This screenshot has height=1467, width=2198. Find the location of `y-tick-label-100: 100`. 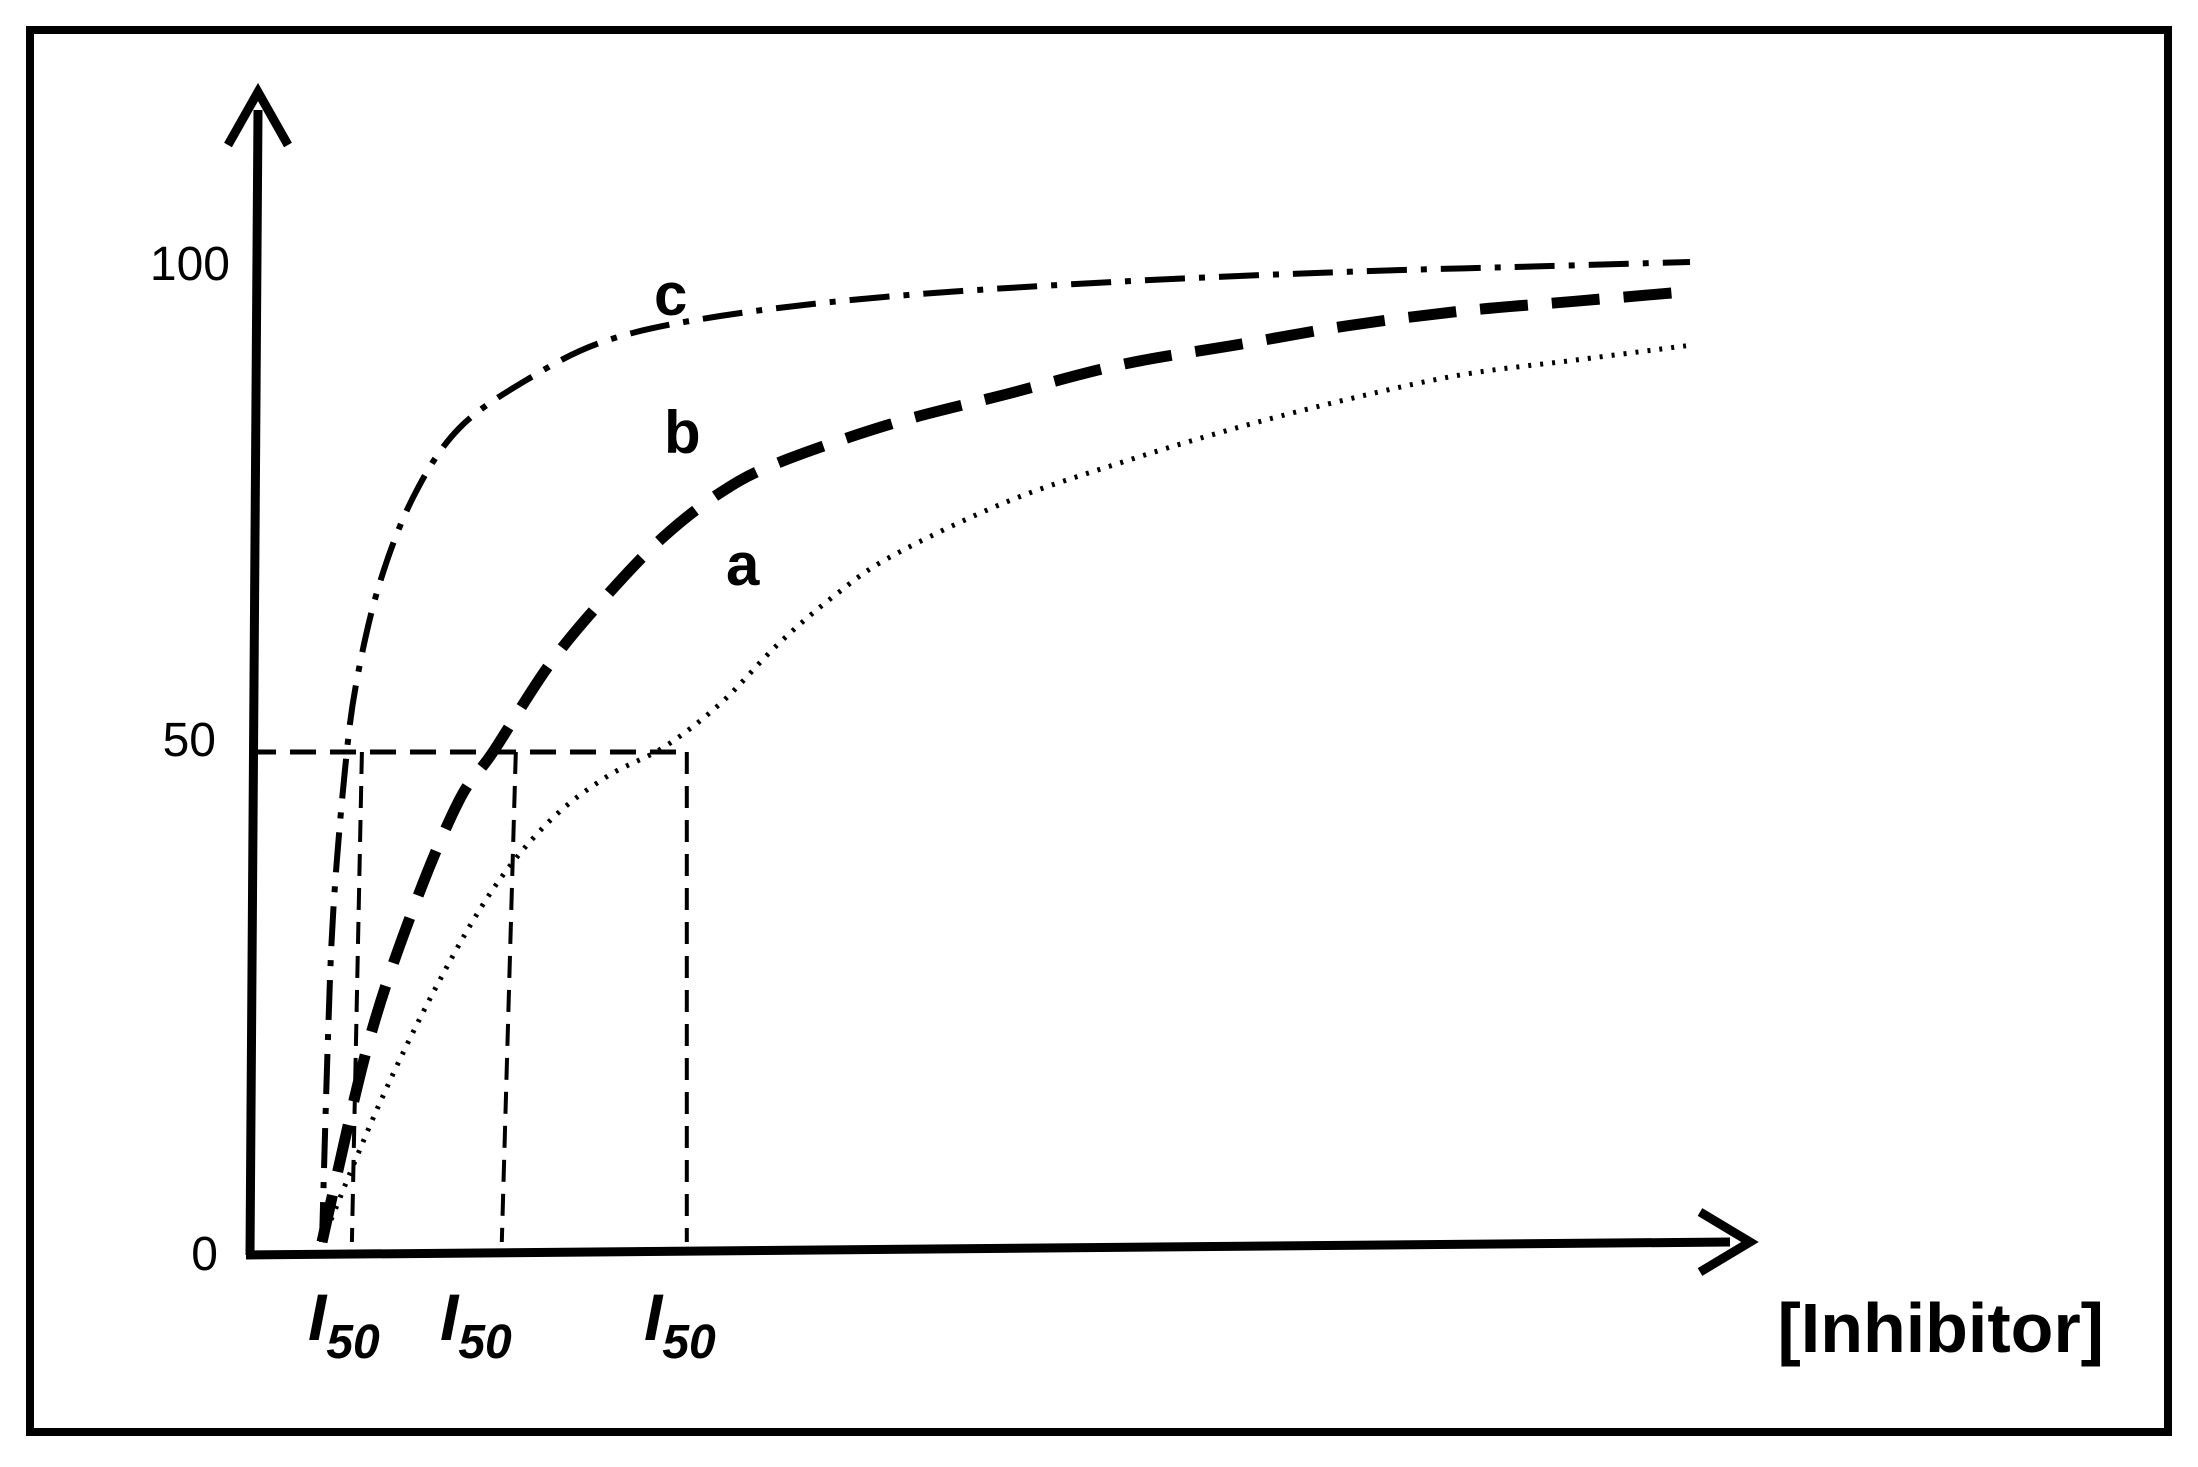

y-tick-label-100: 100 is located at coordinates (190, 264).